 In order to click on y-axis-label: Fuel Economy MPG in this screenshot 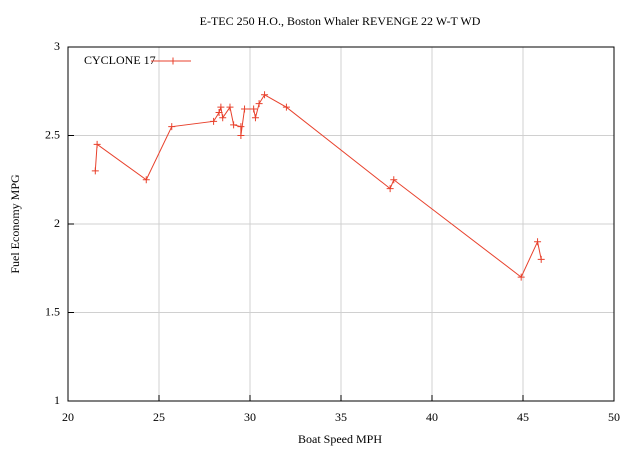, I will do `click(15, 224)`.